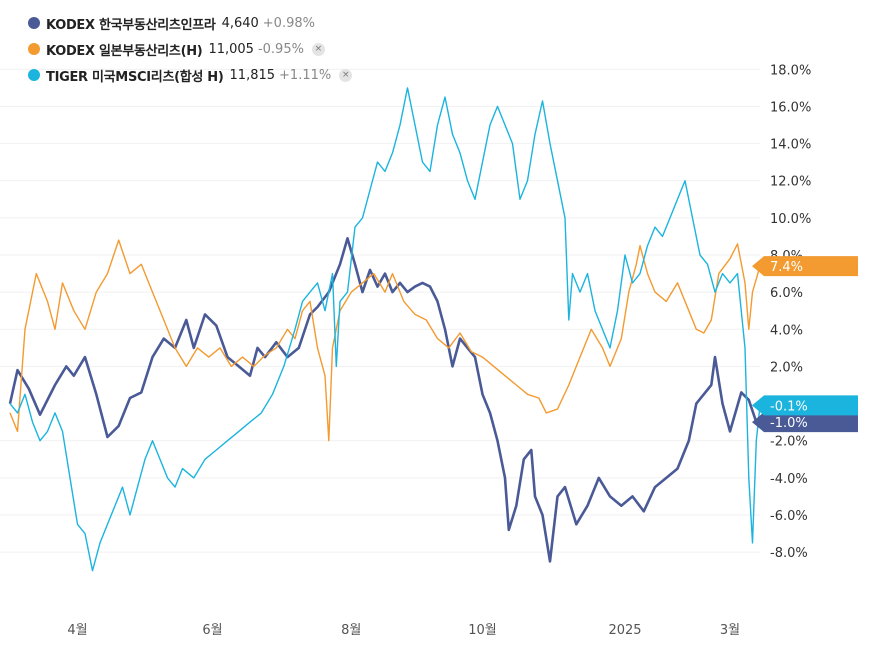 The height and width of the screenshot is (655, 869). What do you see at coordinates (403, 630) in the screenshot?
I see `x-axis-labels: 4월 6월 8월 10월 2025 3월` at bounding box center [403, 630].